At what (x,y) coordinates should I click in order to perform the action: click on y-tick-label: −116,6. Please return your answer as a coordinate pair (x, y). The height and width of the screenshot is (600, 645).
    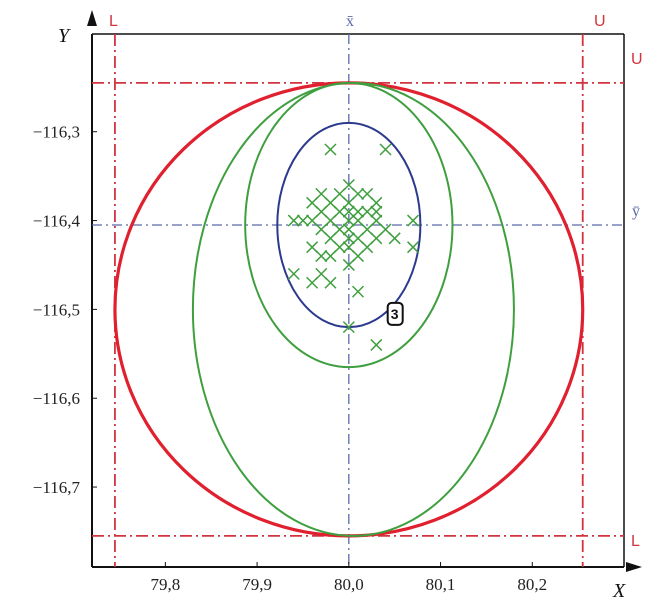
    Looking at the image, I should click on (56, 398).